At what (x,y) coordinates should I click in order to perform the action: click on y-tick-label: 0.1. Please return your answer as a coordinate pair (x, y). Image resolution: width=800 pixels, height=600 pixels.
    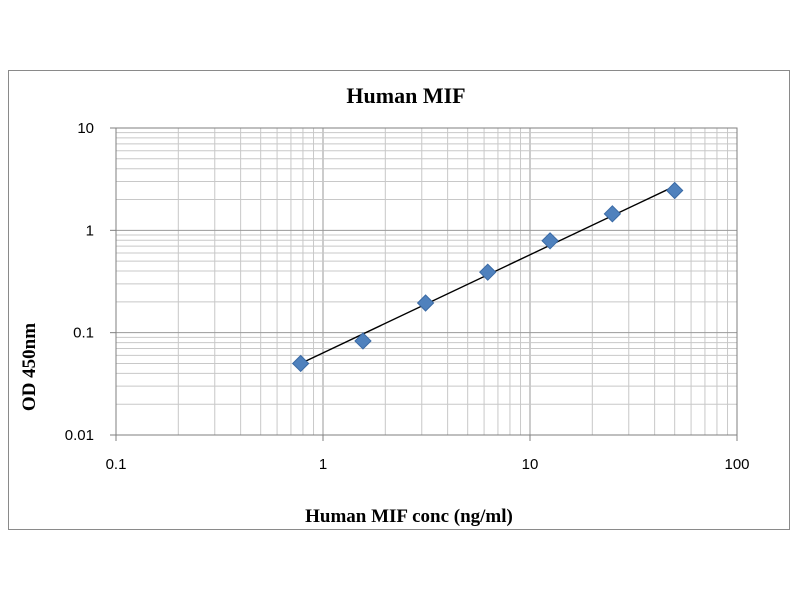
    Looking at the image, I should click on (83, 333).